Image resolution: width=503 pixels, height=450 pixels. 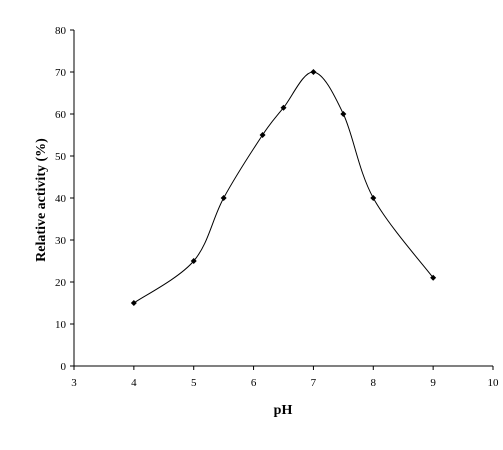 What do you see at coordinates (41, 200) in the screenshot?
I see `y-axis-title: Relative activity (%)` at bounding box center [41, 200].